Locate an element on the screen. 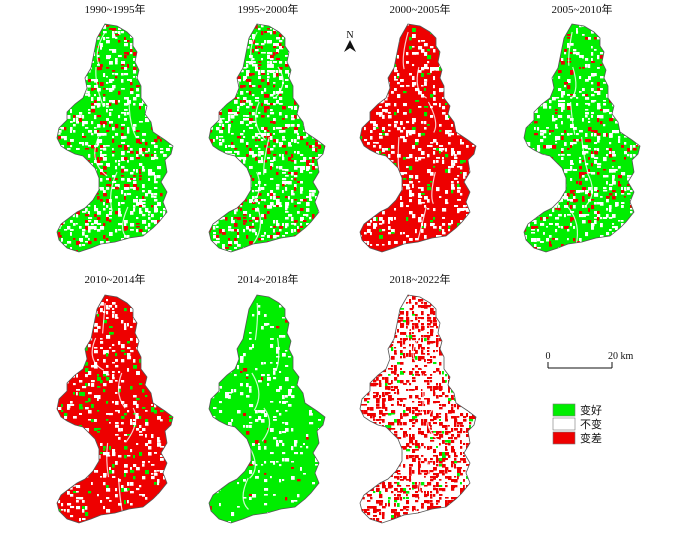 This screenshot has width=700, height=541. legend-swatch-degrade is located at coordinates (564, 438).